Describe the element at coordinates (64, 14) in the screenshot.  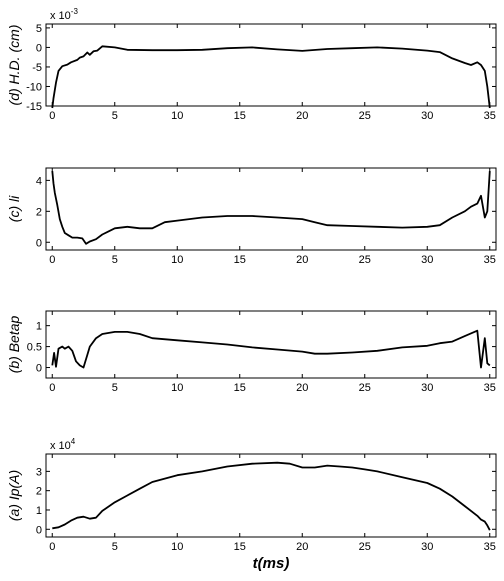
I see `axis-multiplier: x 10-3` at that location.